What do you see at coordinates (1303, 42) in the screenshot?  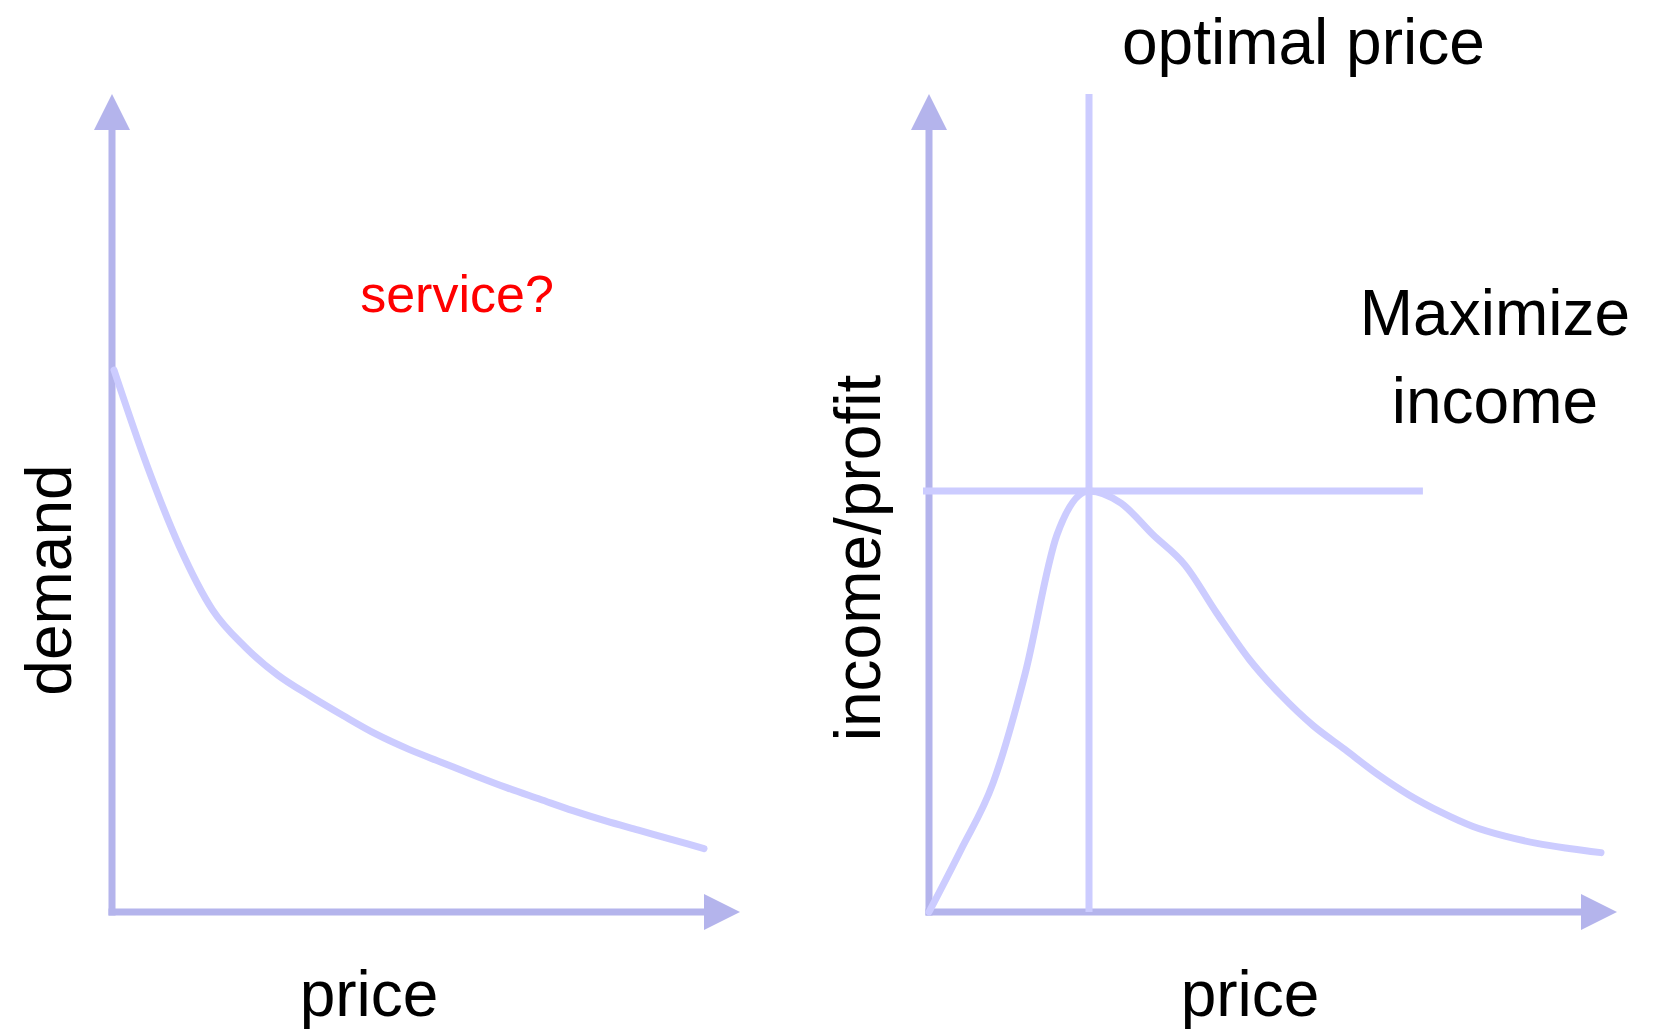 I see `text: optimal price` at bounding box center [1303, 42].